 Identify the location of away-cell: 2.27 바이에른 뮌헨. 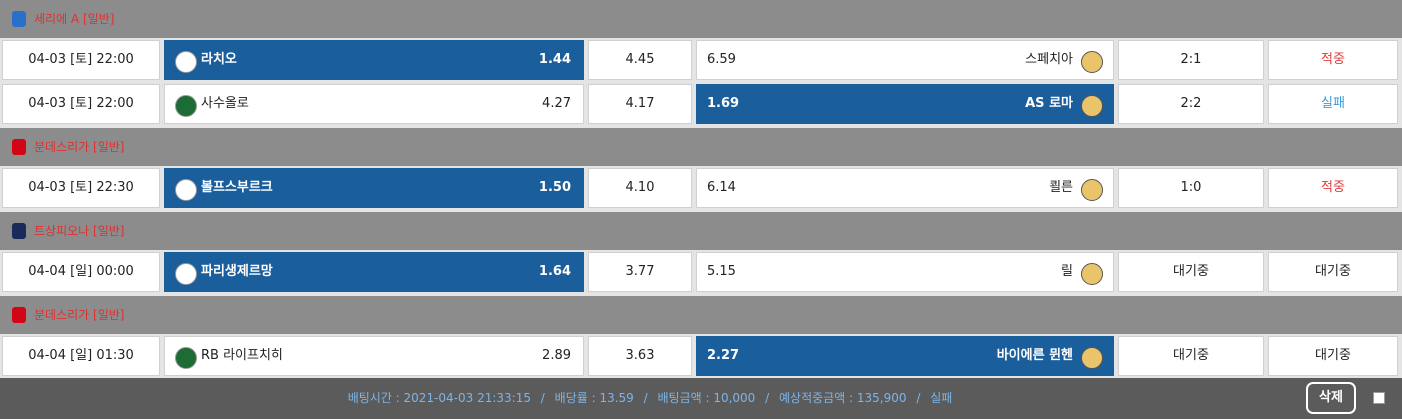
(905, 356).